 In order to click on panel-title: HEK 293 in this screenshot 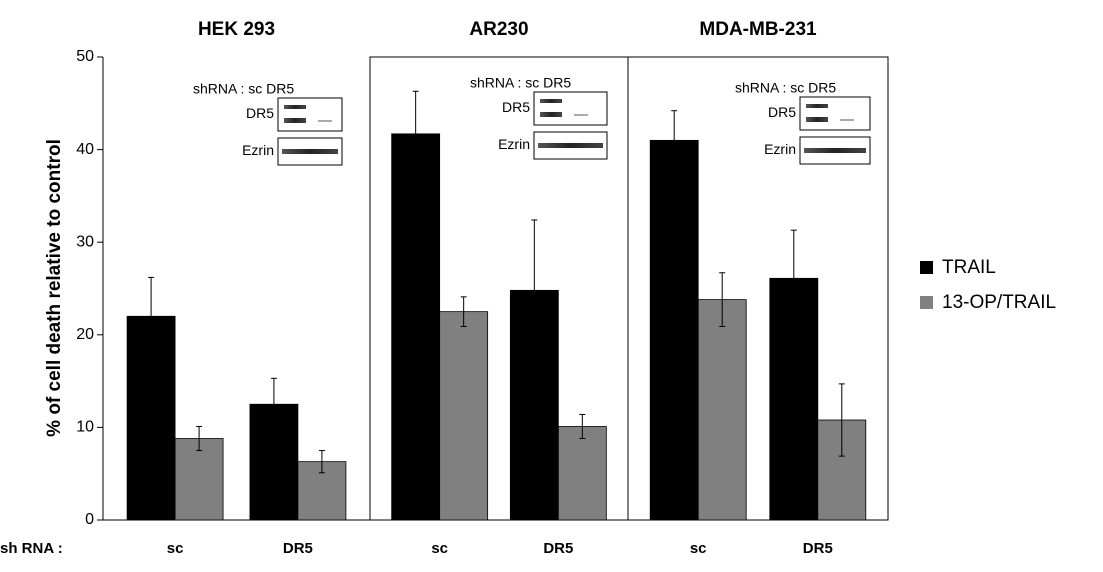, I will do `click(236, 29)`.